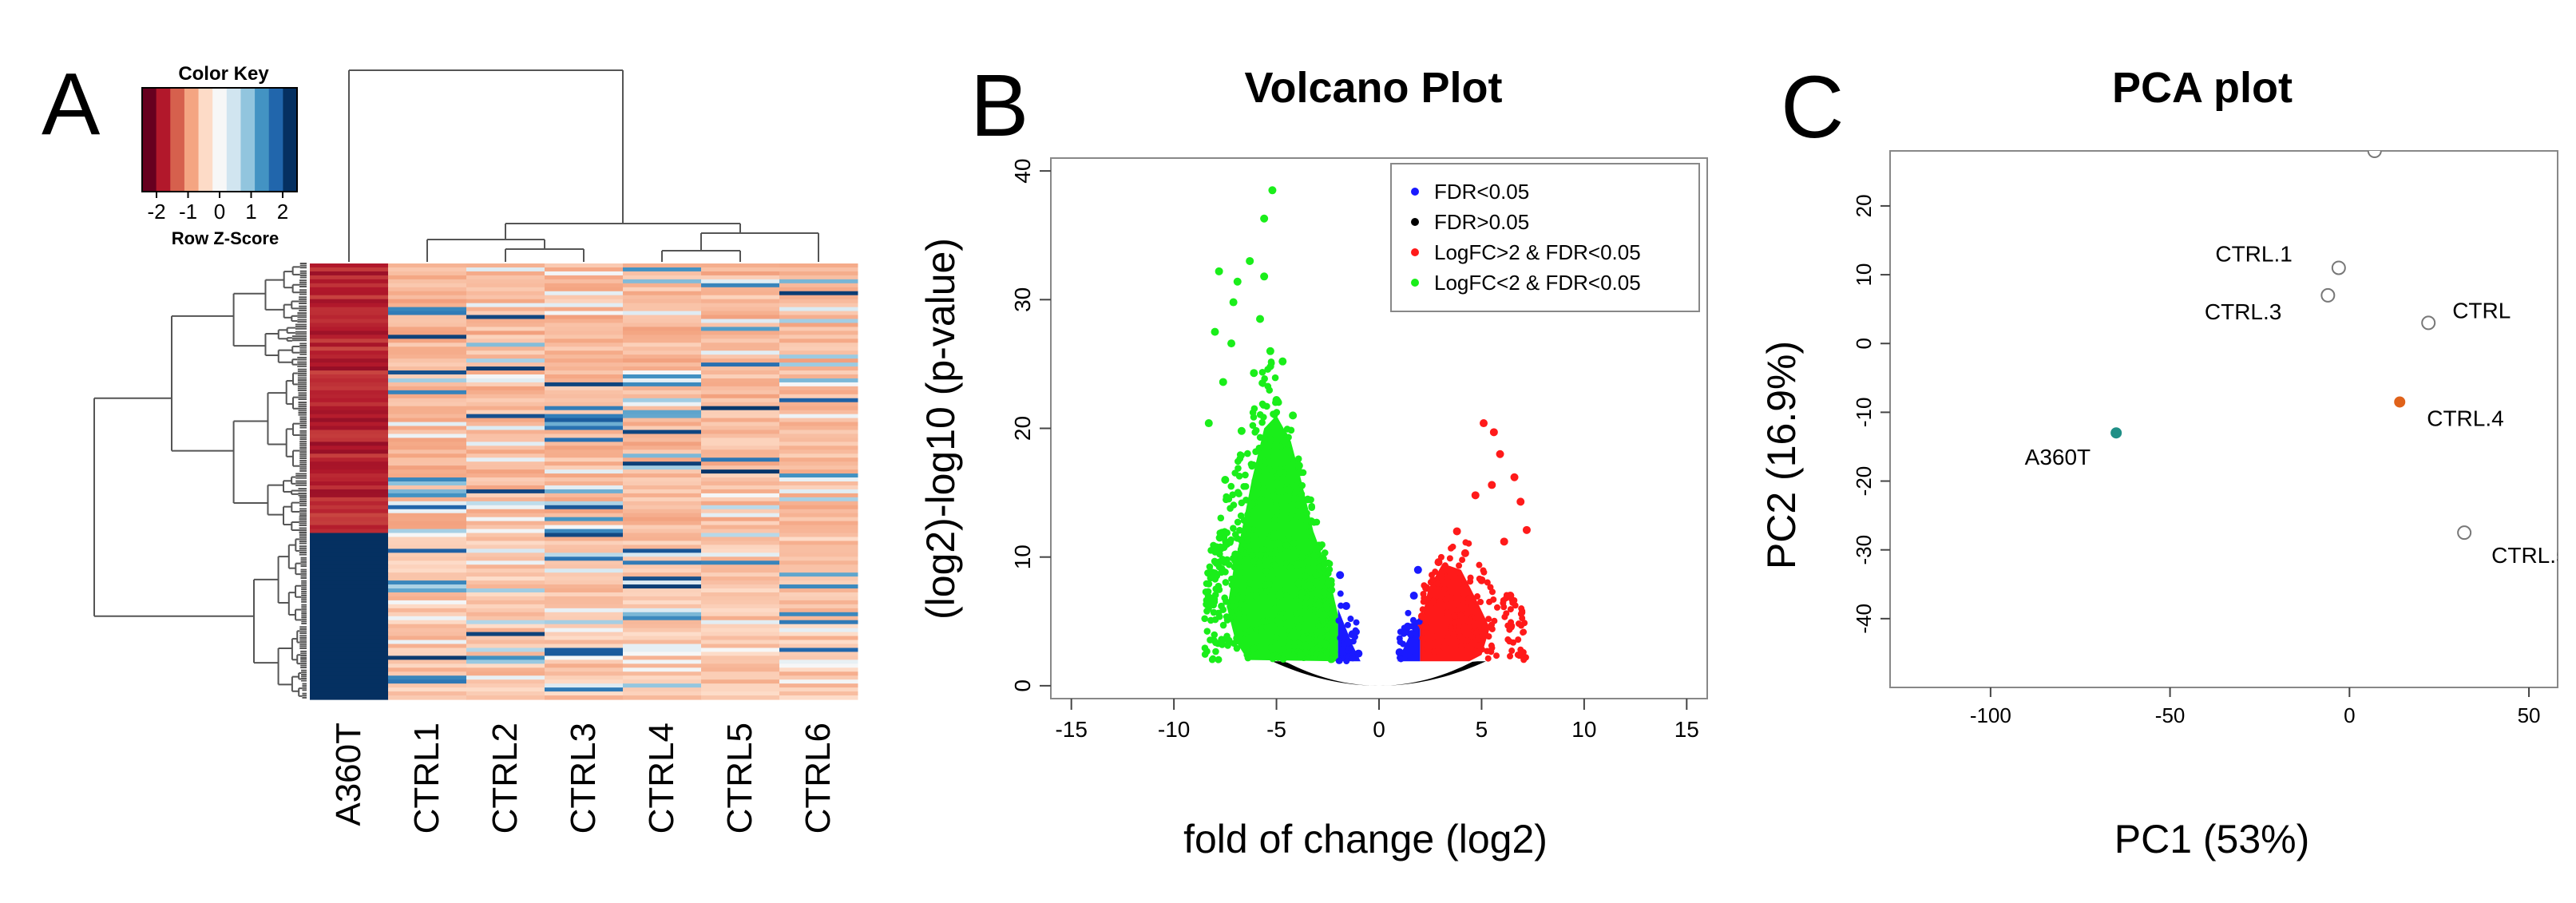 The width and height of the screenshot is (2576, 903). I want to click on row-dendrogram, so click(200, 481).